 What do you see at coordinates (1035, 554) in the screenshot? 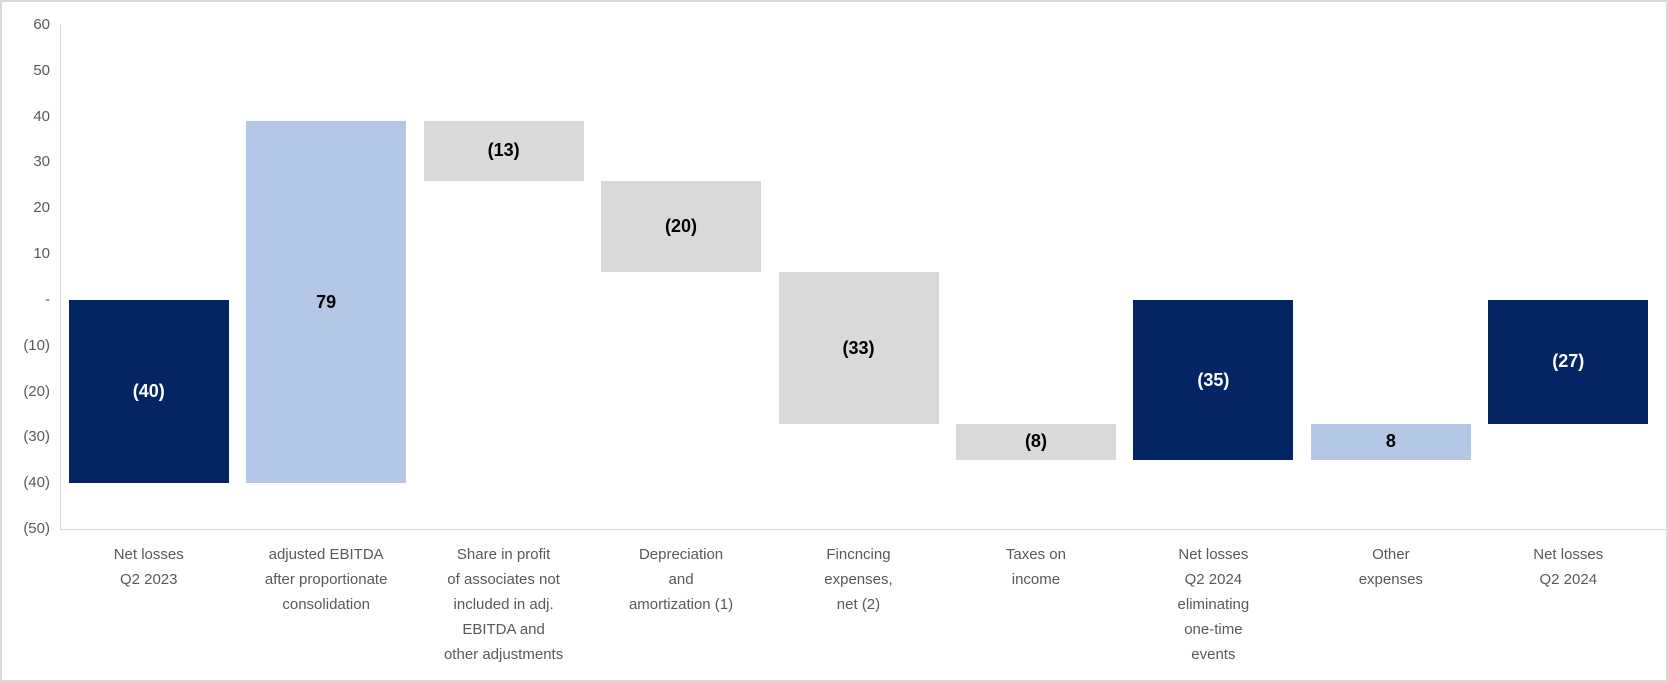
I see `category-label-line: Taxes on` at bounding box center [1035, 554].